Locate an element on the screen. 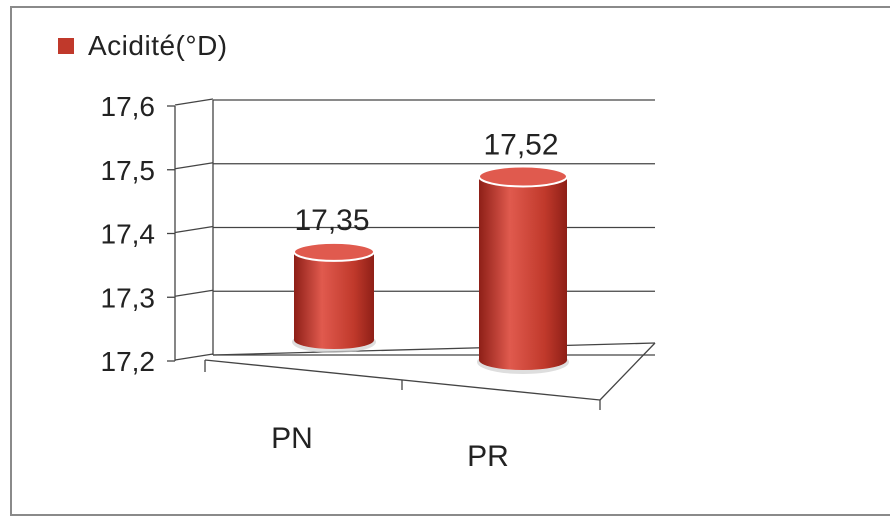 The height and width of the screenshot is (522, 896). bar-pr is located at coordinates (523, 269).